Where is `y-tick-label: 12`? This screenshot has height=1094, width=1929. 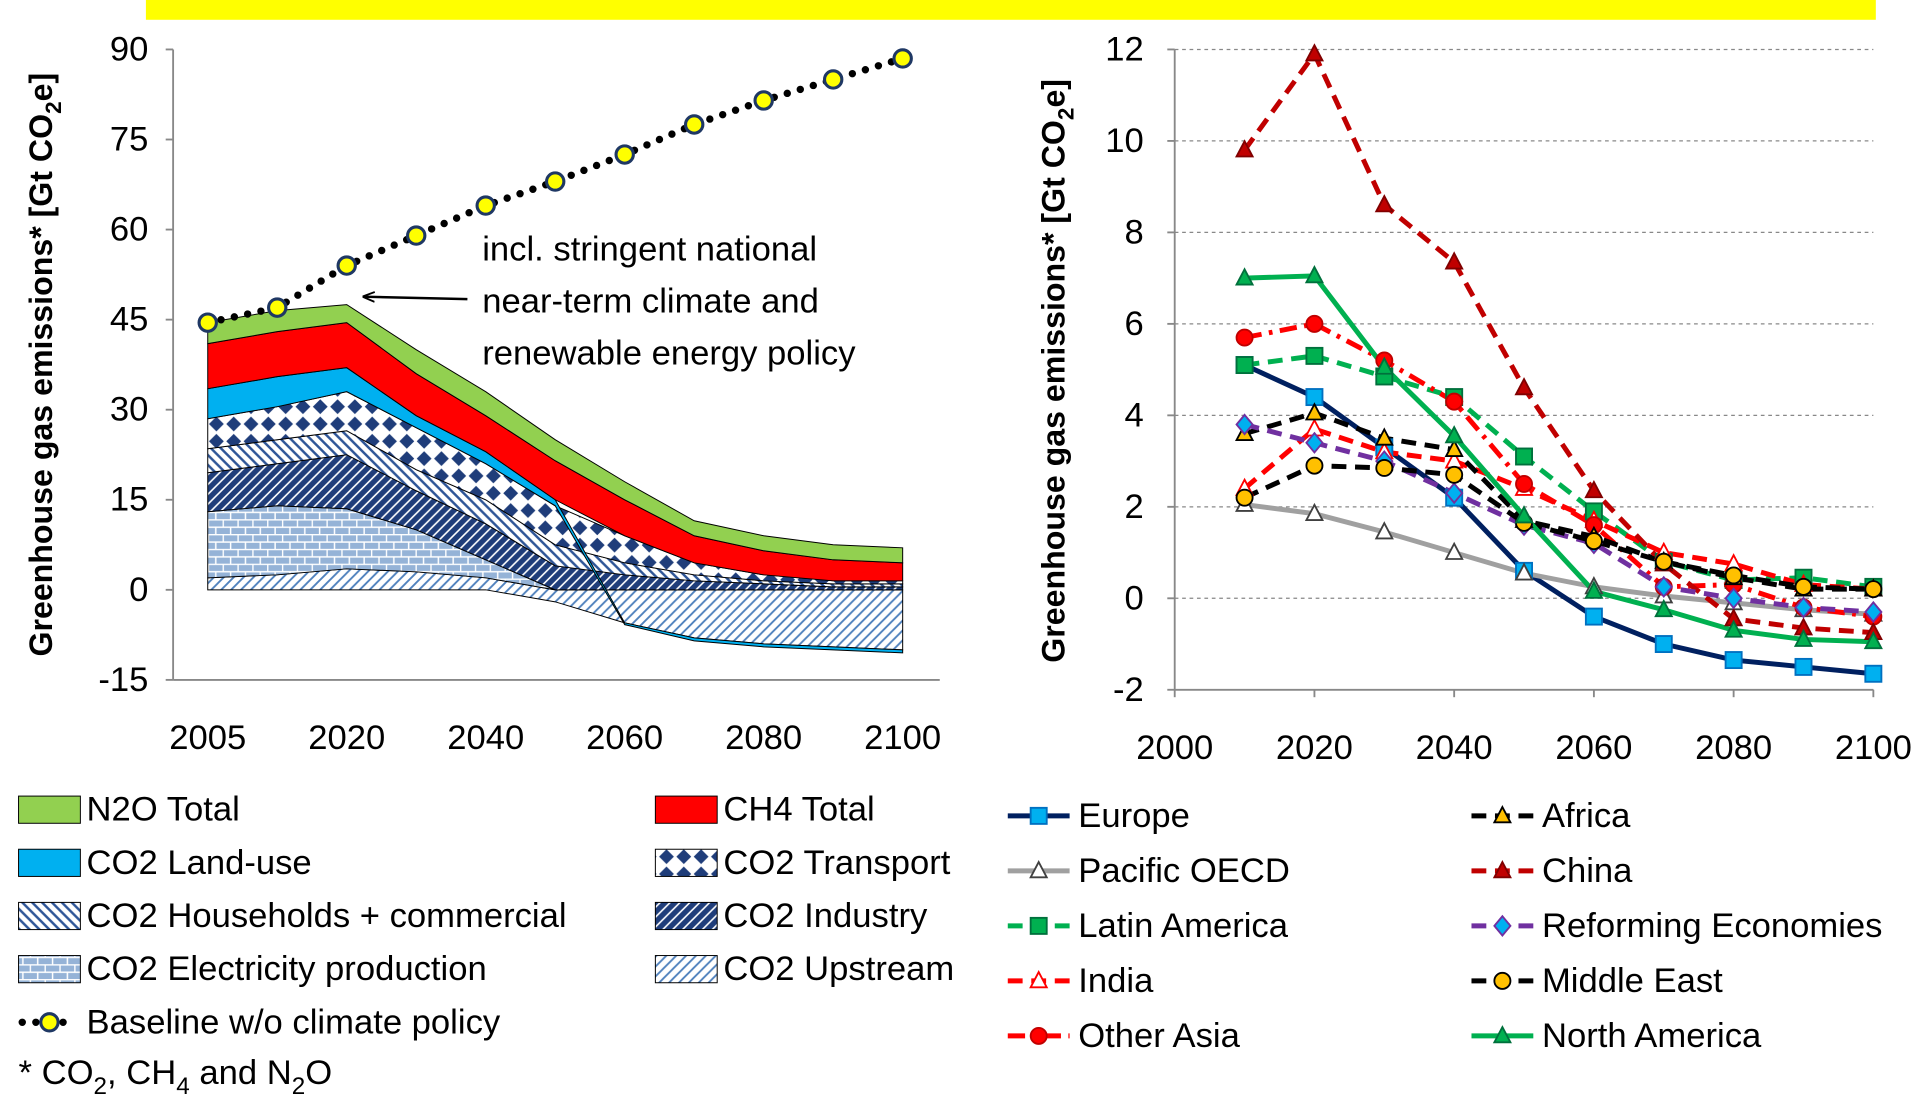
y-tick-label: 12 is located at coordinates (1124, 49).